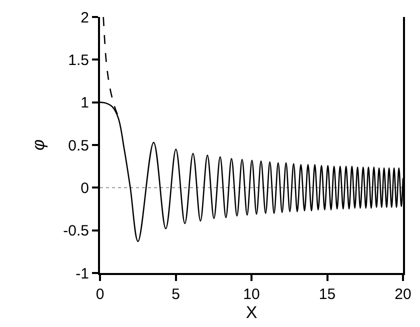 Image resolution: width=420 pixels, height=327 pixels. Describe the element at coordinates (76, 231) in the screenshot. I see `y-tick-label: -0.5` at that location.